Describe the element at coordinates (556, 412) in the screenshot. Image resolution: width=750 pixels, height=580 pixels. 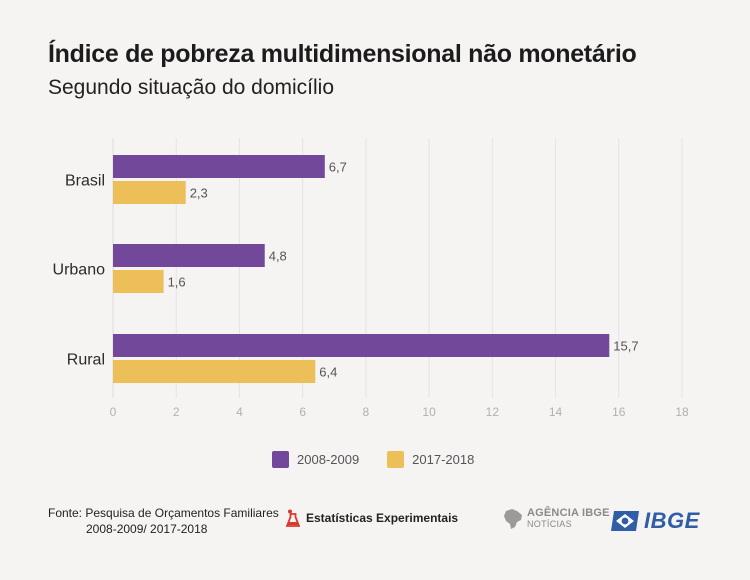
I see `x-tick-label: 14` at that location.